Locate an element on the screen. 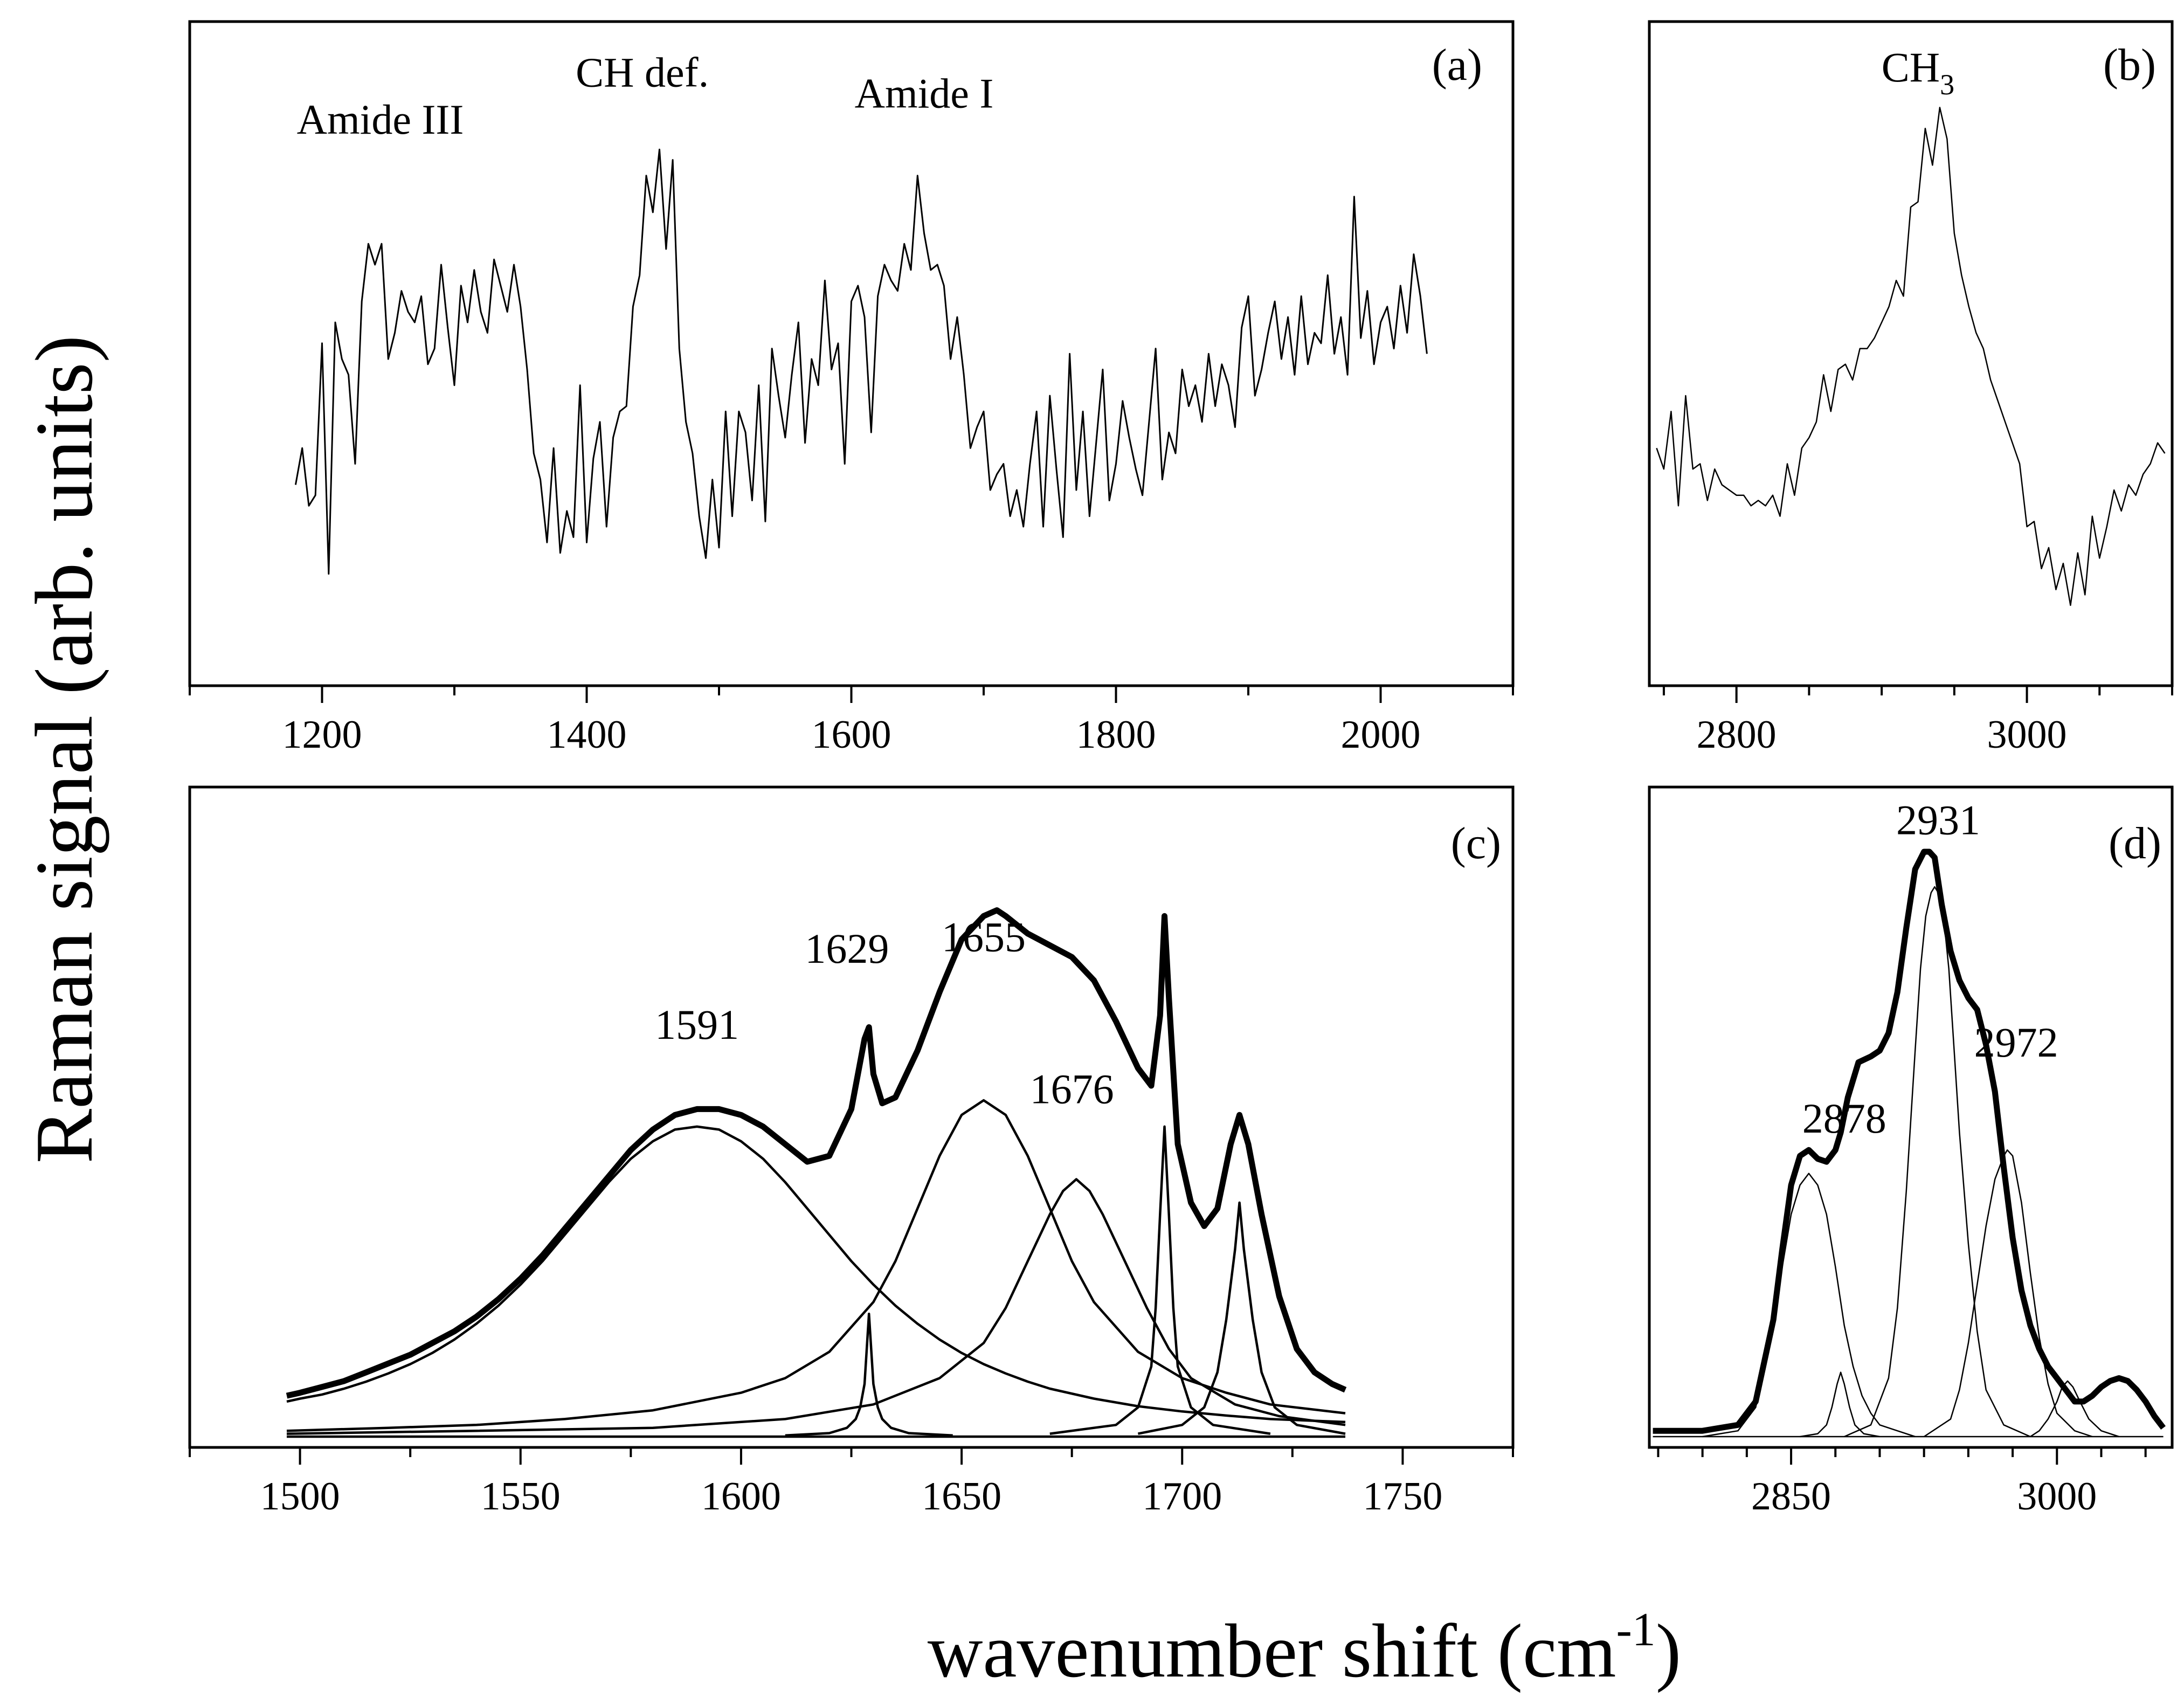 The image size is (2184, 1697). panel-c-tick-label: 1600 is located at coordinates (741, 1497).